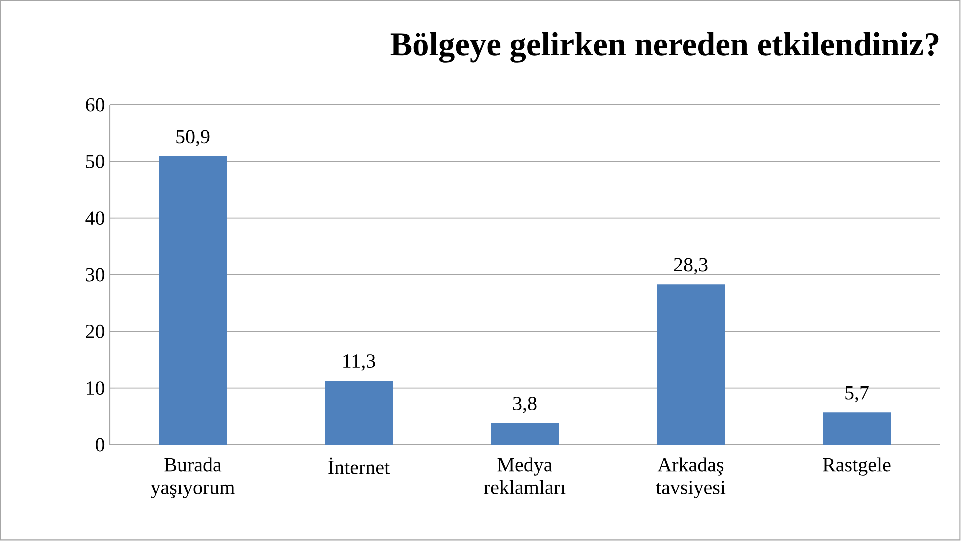 The height and width of the screenshot is (541, 961). What do you see at coordinates (95, 219) in the screenshot?
I see `y-tick-label: 40` at bounding box center [95, 219].